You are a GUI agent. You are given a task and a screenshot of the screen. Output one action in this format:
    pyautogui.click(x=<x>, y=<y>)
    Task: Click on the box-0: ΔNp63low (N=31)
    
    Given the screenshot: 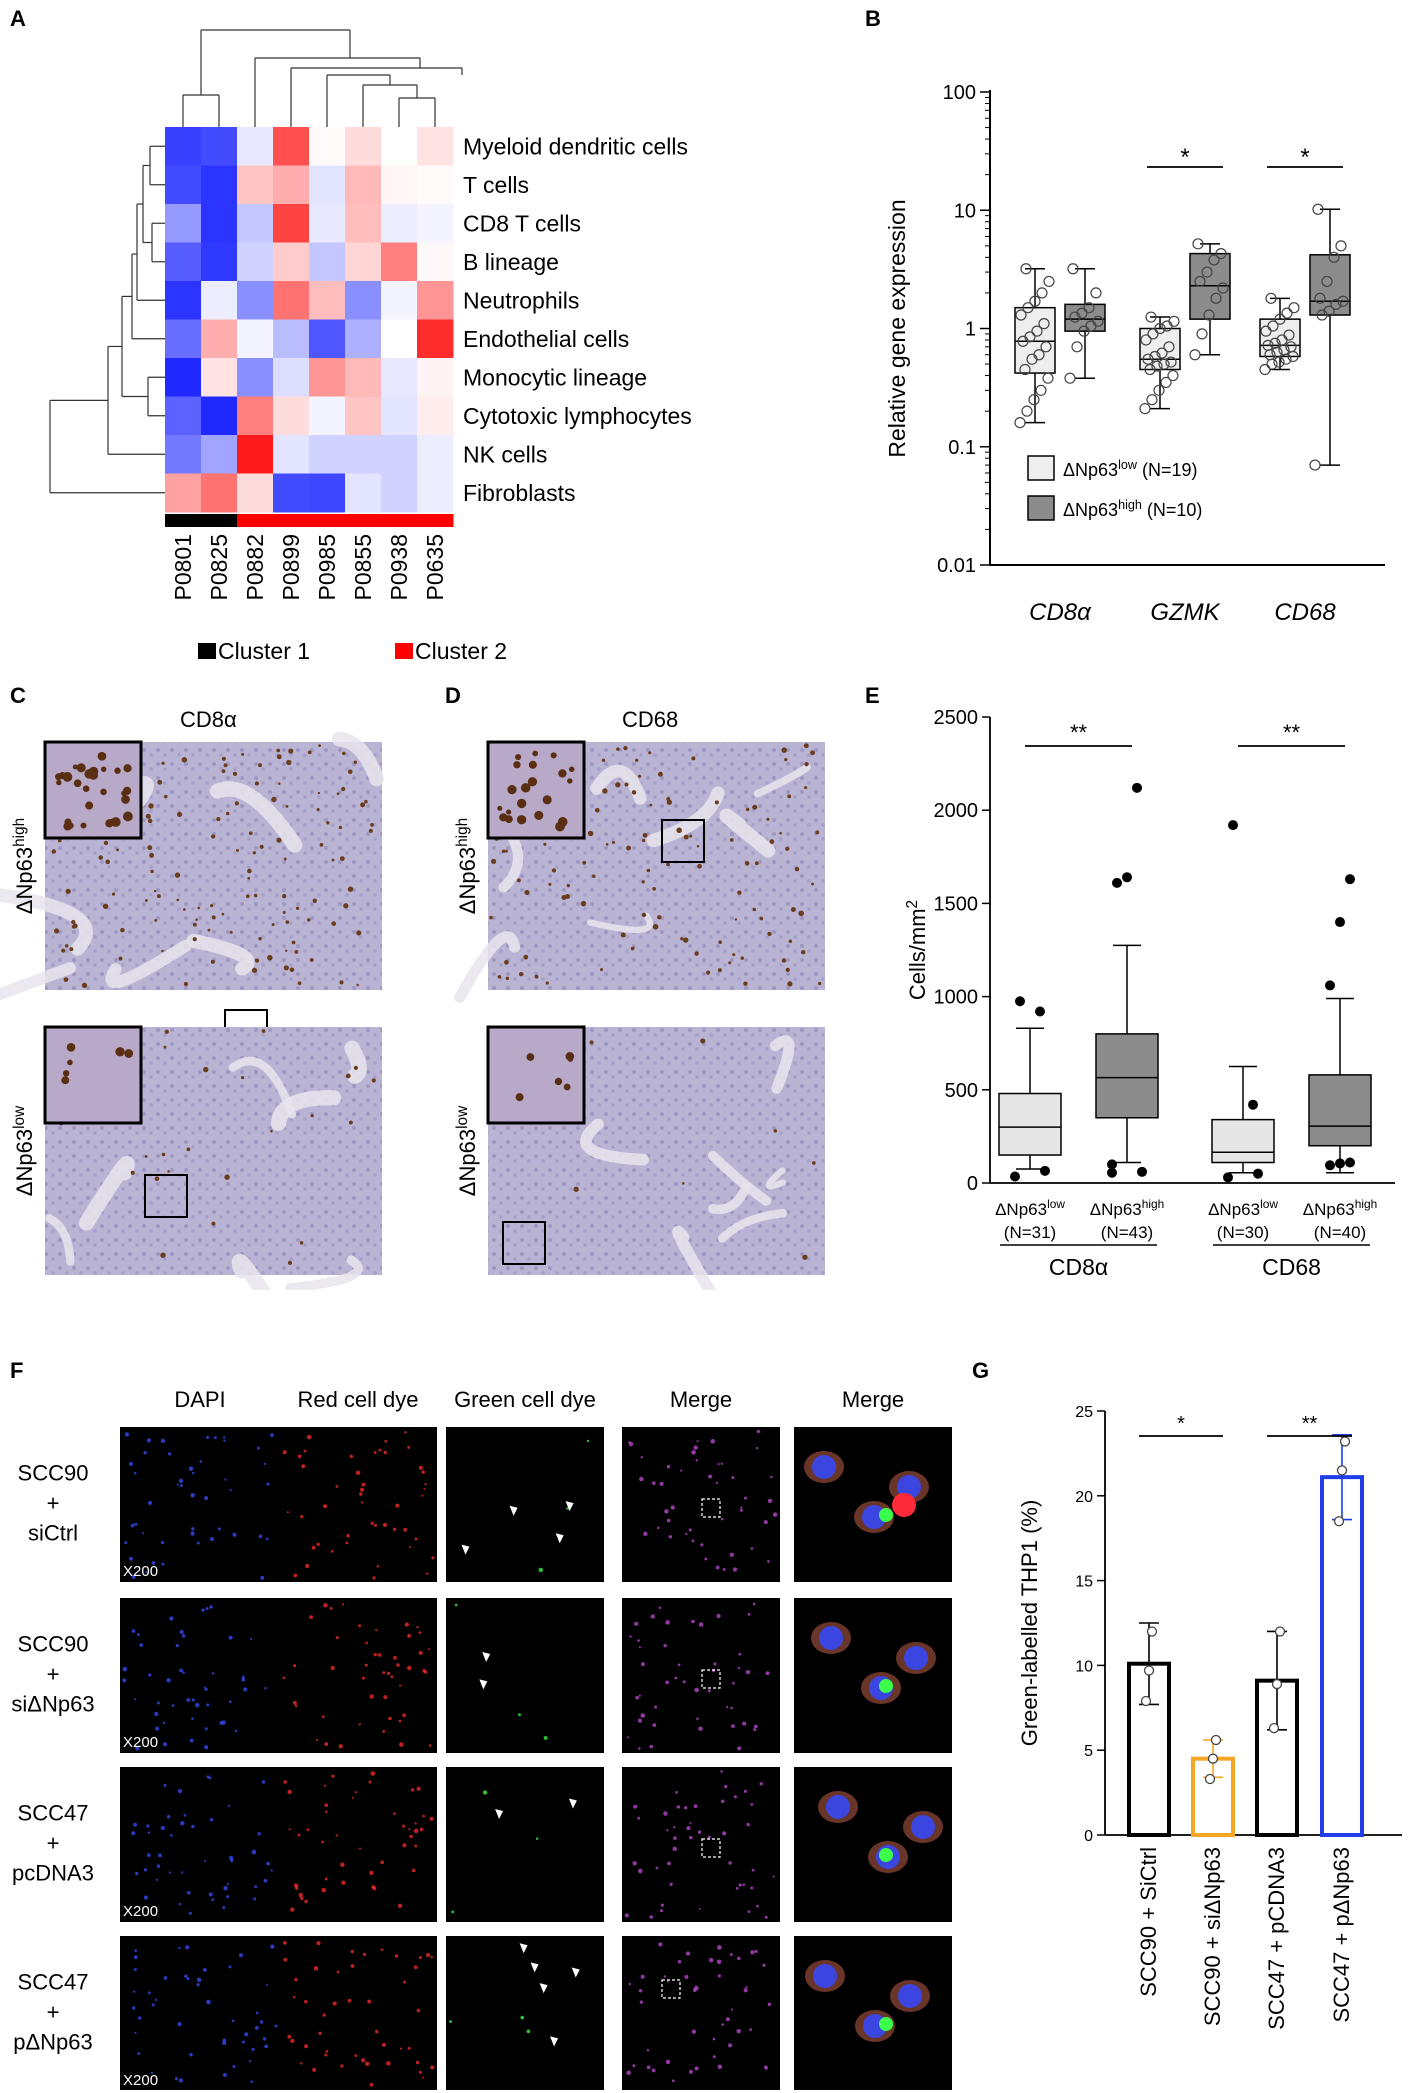 What is the action you would take?
    pyautogui.click(x=1030, y=1119)
    